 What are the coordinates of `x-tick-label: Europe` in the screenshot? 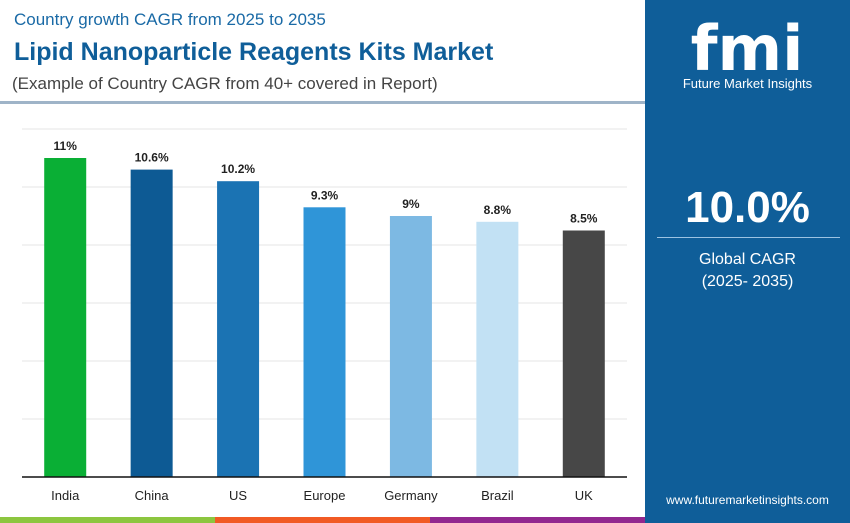 It's located at (325, 495).